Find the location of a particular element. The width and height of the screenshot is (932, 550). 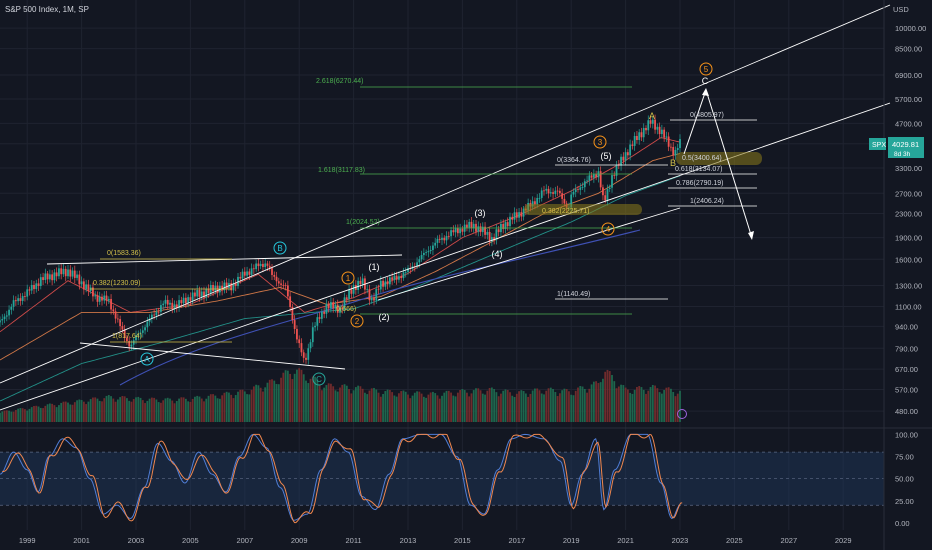

w3-orange-shape is located at coordinates (600, 142).